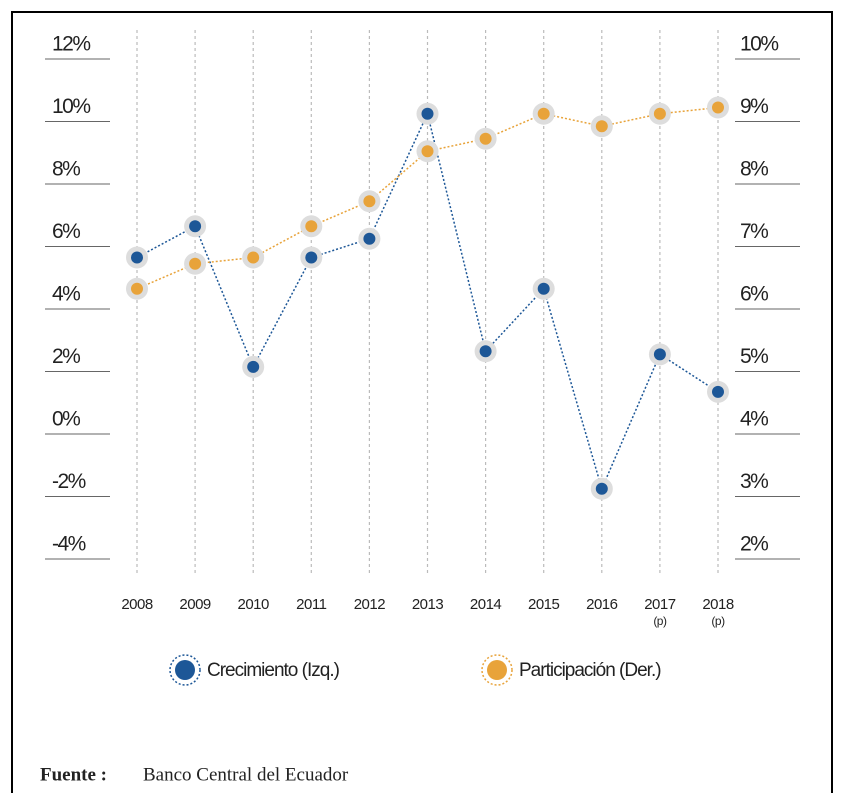 This screenshot has height=793, width=843. Describe the element at coordinates (69, 544) in the screenshot. I see `y-tick-label: -4%` at that location.